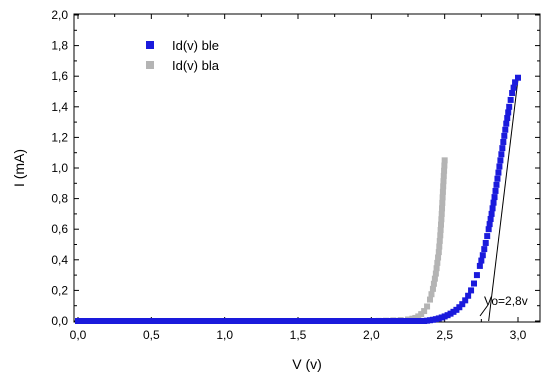 The image size is (550, 385). I want to click on y-tick-label: 1,0, so click(59, 168).